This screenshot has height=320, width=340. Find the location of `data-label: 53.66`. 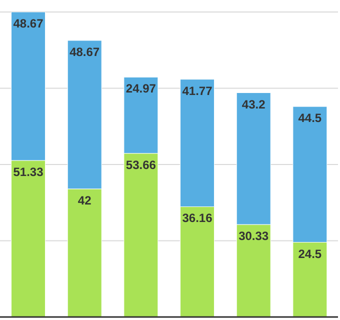

data-label: 53.66 is located at coordinates (141, 165).